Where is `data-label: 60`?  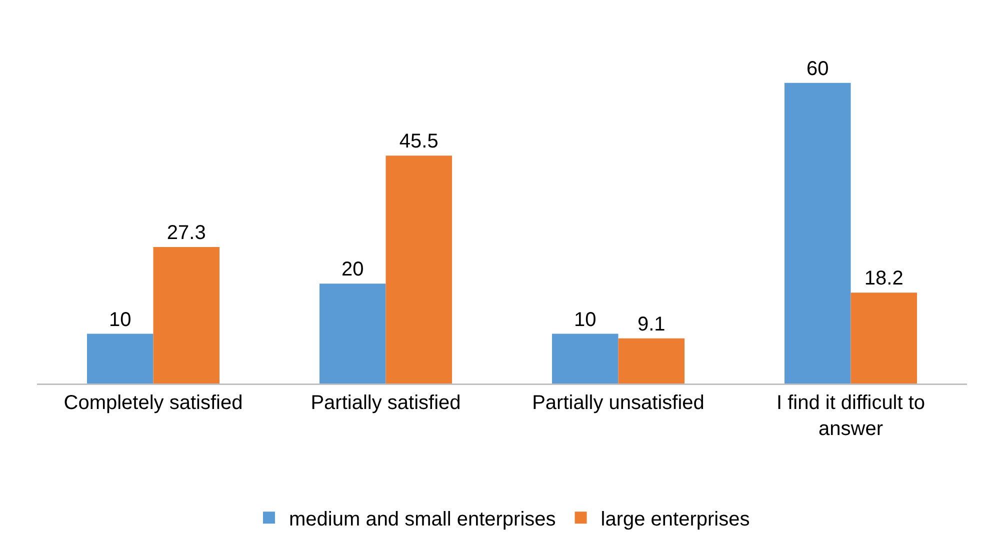
data-label: 60 is located at coordinates (817, 69).